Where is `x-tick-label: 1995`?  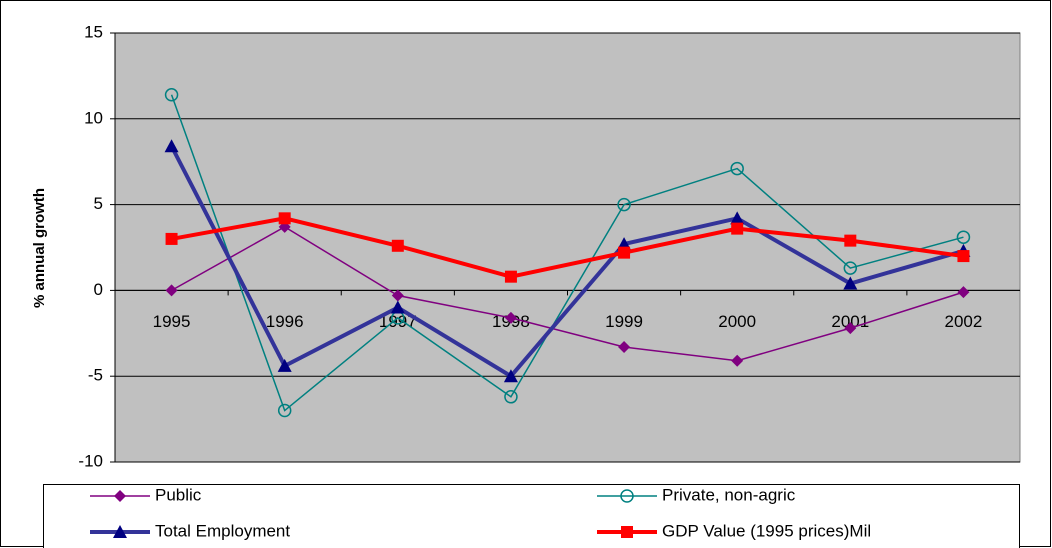 x-tick-label: 1995 is located at coordinates (172, 321).